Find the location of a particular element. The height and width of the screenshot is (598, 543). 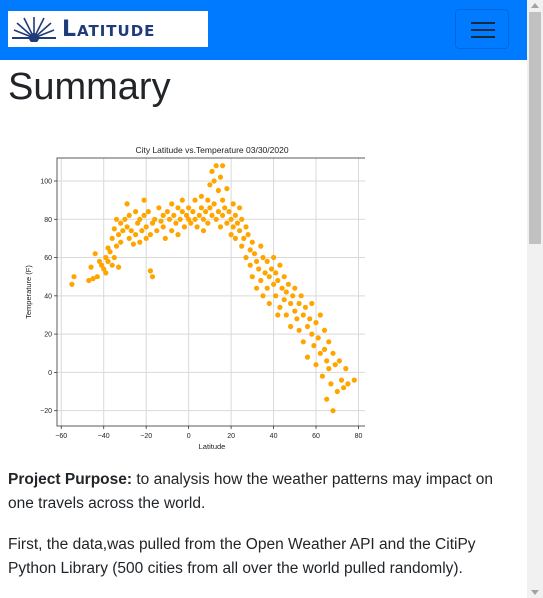

page-scrollbar is located at coordinates (535, 299).